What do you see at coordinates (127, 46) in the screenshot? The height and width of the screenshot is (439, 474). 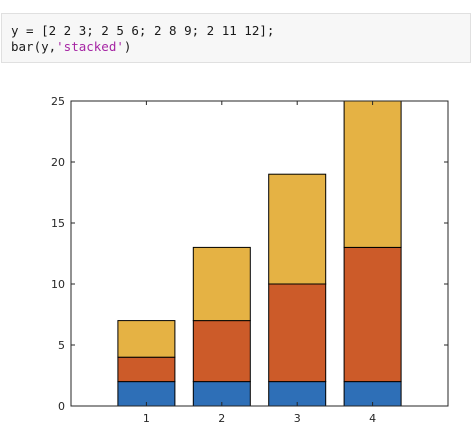 I see `code-line-2-close: )` at bounding box center [127, 46].